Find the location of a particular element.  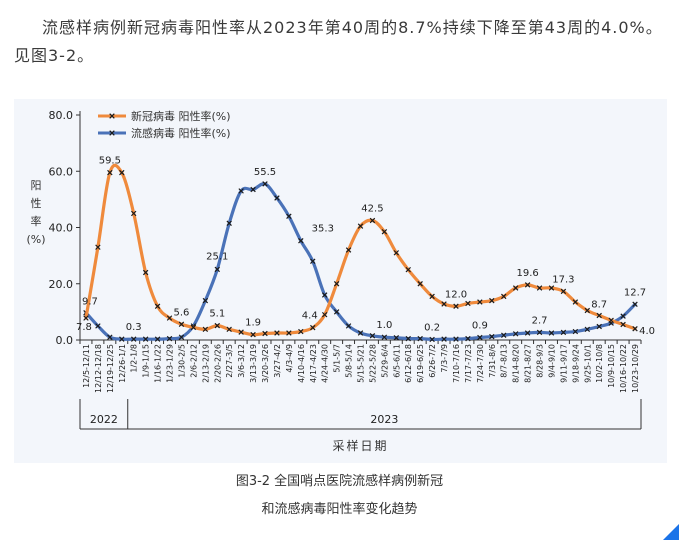

data-label: 19.6 is located at coordinates (527, 273).